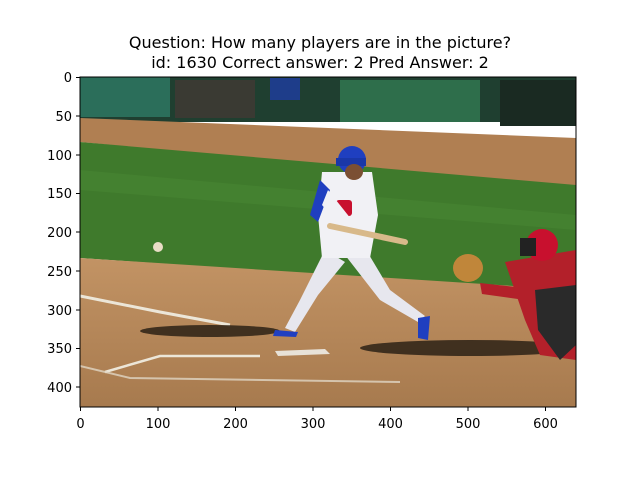 The width and height of the screenshot is (640, 480). Describe the element at coordinates (68, 78) in the screenshot. I see `y-tick-label: 0` at that location.